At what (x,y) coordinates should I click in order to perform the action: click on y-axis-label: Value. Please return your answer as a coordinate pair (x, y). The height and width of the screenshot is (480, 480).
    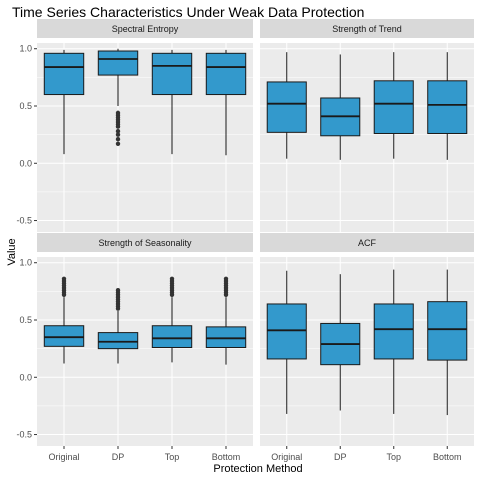
    Looking at the image, I should click on (12, 251).